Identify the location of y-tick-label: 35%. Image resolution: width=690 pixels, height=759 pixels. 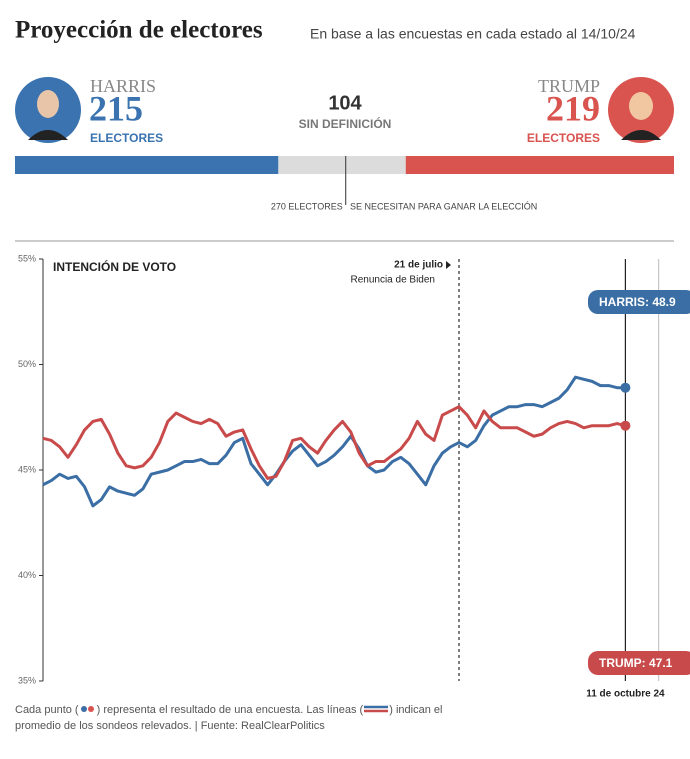
(27, 680).